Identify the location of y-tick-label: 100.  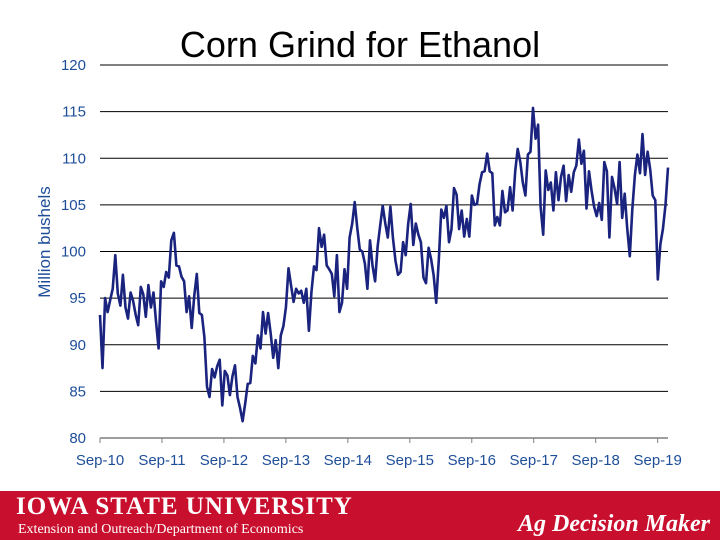
(73, 252).